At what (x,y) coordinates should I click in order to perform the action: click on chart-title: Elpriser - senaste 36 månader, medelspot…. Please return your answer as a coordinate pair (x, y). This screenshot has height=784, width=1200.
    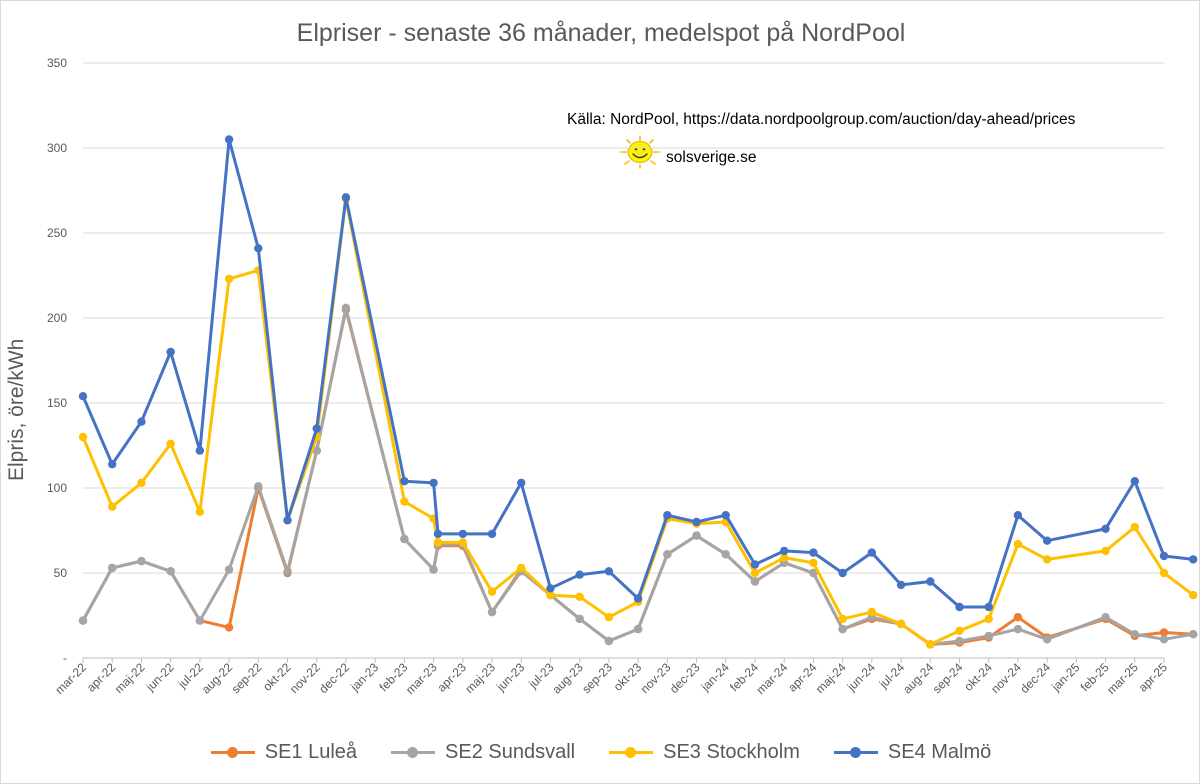
    Looking at the image, I should click on (601, 33).